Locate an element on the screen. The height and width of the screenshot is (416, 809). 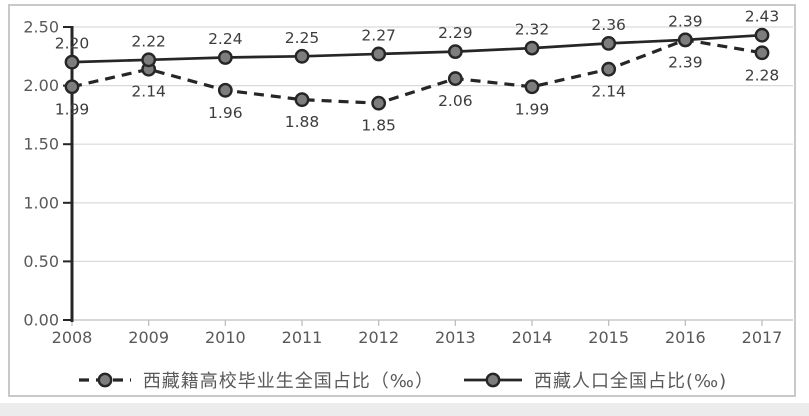
data-label: 2.27 is located at coordinates (378, 35).